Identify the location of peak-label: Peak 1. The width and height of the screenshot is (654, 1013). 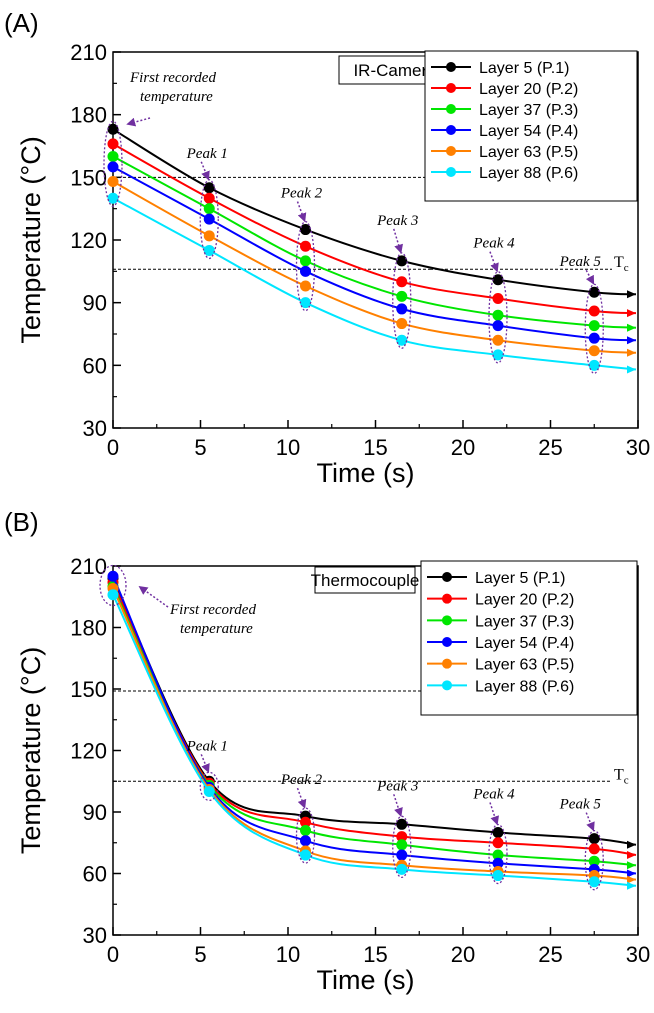
(207, 746).